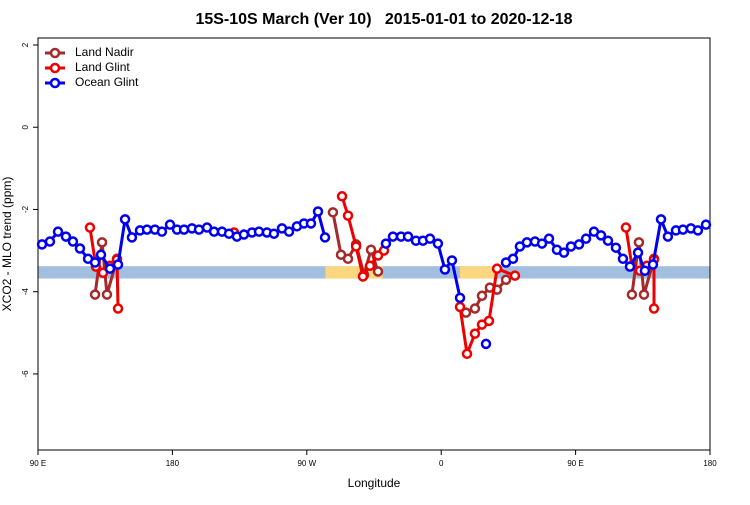  Describe the element at coordinates (104, 52) in the screenshot. I see `legend-label: Land Nadir` at that location.